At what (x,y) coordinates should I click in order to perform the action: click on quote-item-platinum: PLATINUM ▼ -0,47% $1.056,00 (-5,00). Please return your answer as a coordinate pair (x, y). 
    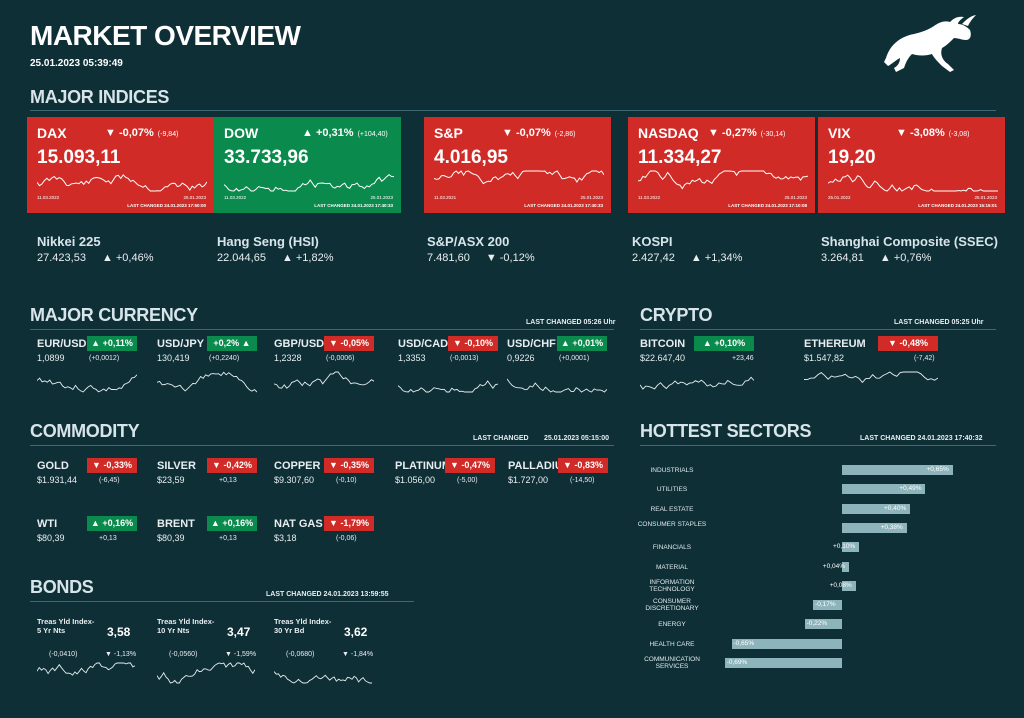
    Looking at the image, I should click on (451, 489).